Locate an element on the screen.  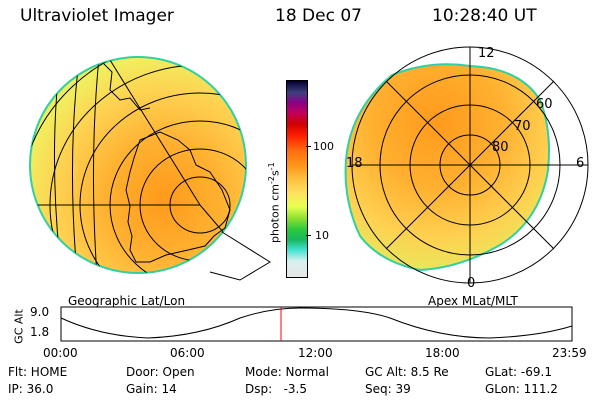
info-door: Door: Open is located at coordinates (160, 372).